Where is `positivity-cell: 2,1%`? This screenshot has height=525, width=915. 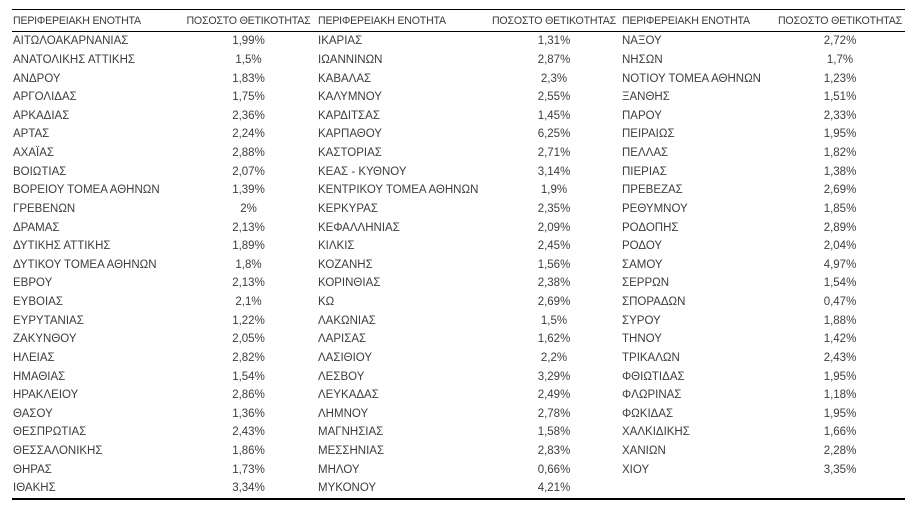 positivity-cell: 2,1% is located at coordinates (248, 302).